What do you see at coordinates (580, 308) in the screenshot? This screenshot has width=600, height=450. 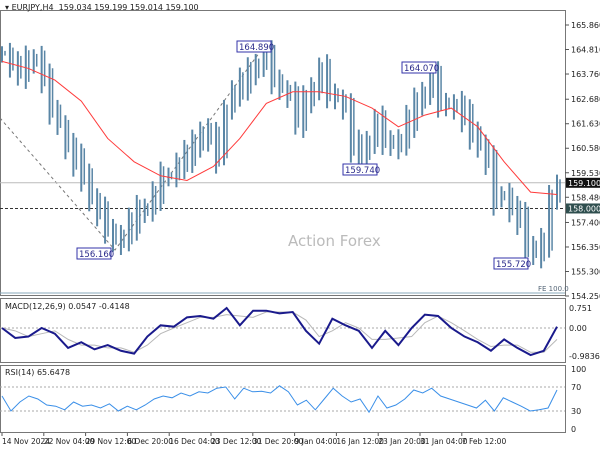 I see `macd-tick-label: 0.751` at bounding box center [580, 308].